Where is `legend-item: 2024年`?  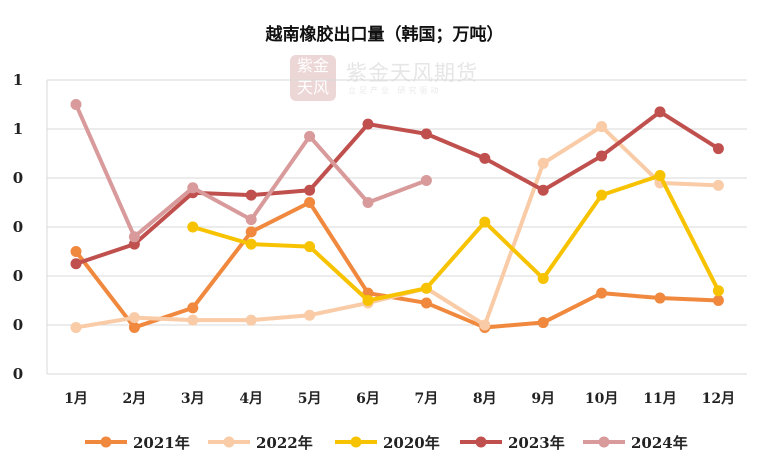
legend-item: 2024年 is located at coordinates (635, 443).